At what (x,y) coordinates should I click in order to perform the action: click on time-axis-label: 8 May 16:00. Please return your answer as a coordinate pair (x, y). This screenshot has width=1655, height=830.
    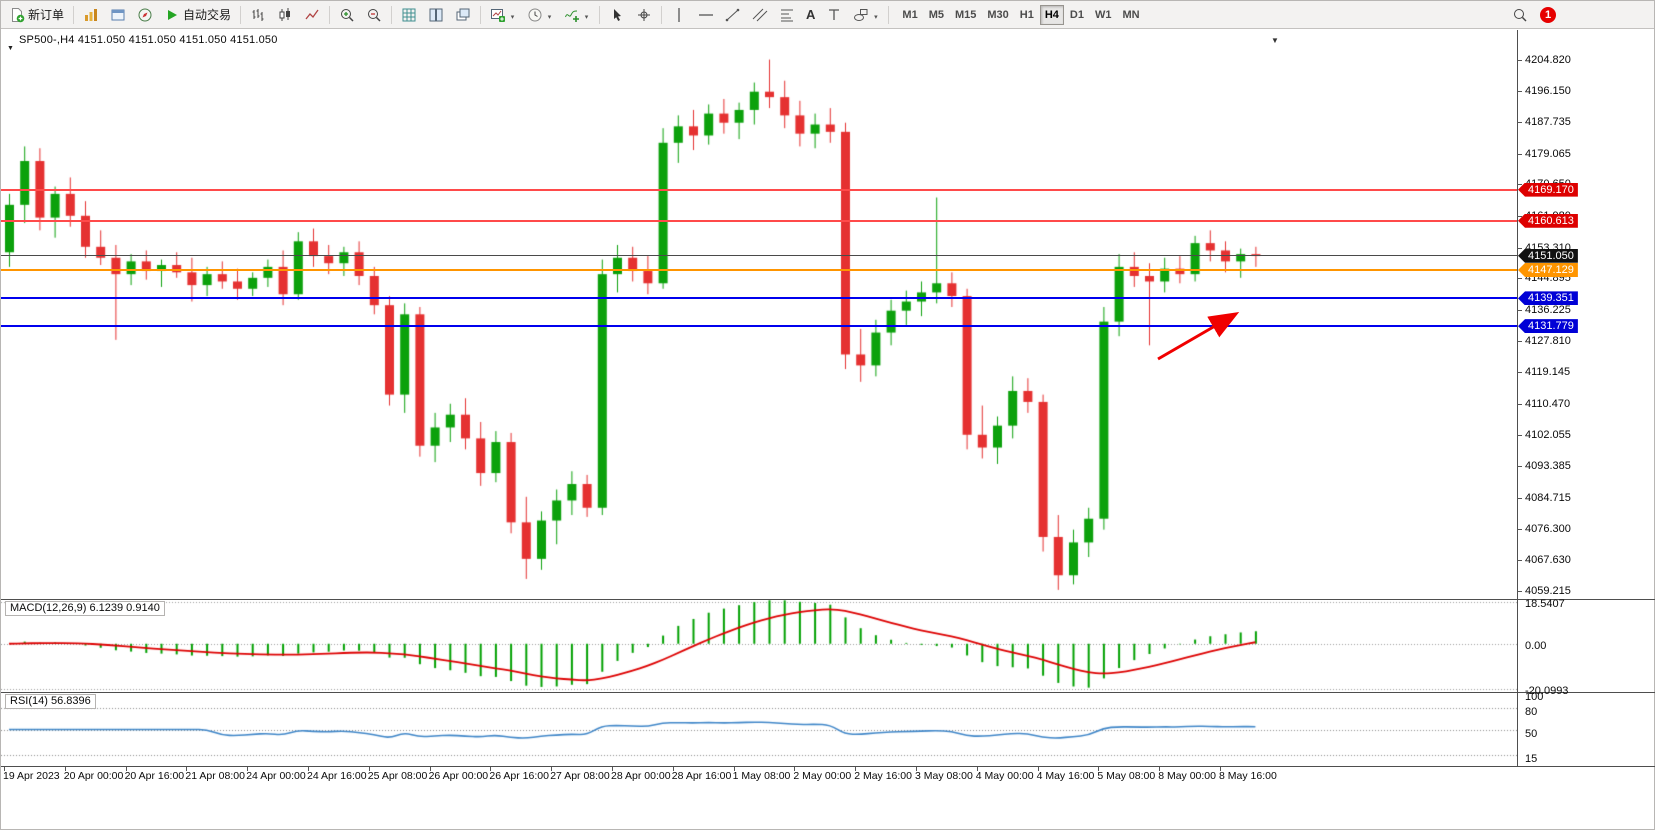
    Looking at the image, I should click on (1248, 776).